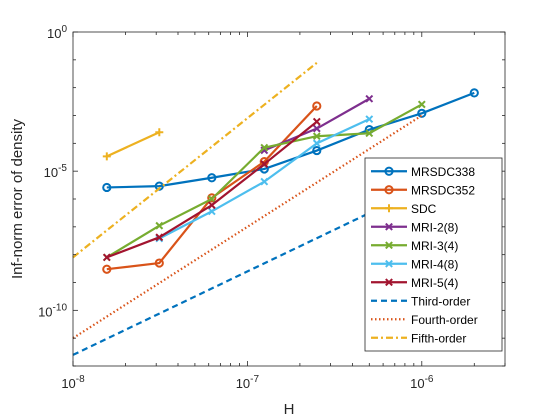 The width and height of the screenshot is (560, 420). Describe the element at coordinates (211, 189) in the screenshot. I see `series-mri-5-4-` at that location.